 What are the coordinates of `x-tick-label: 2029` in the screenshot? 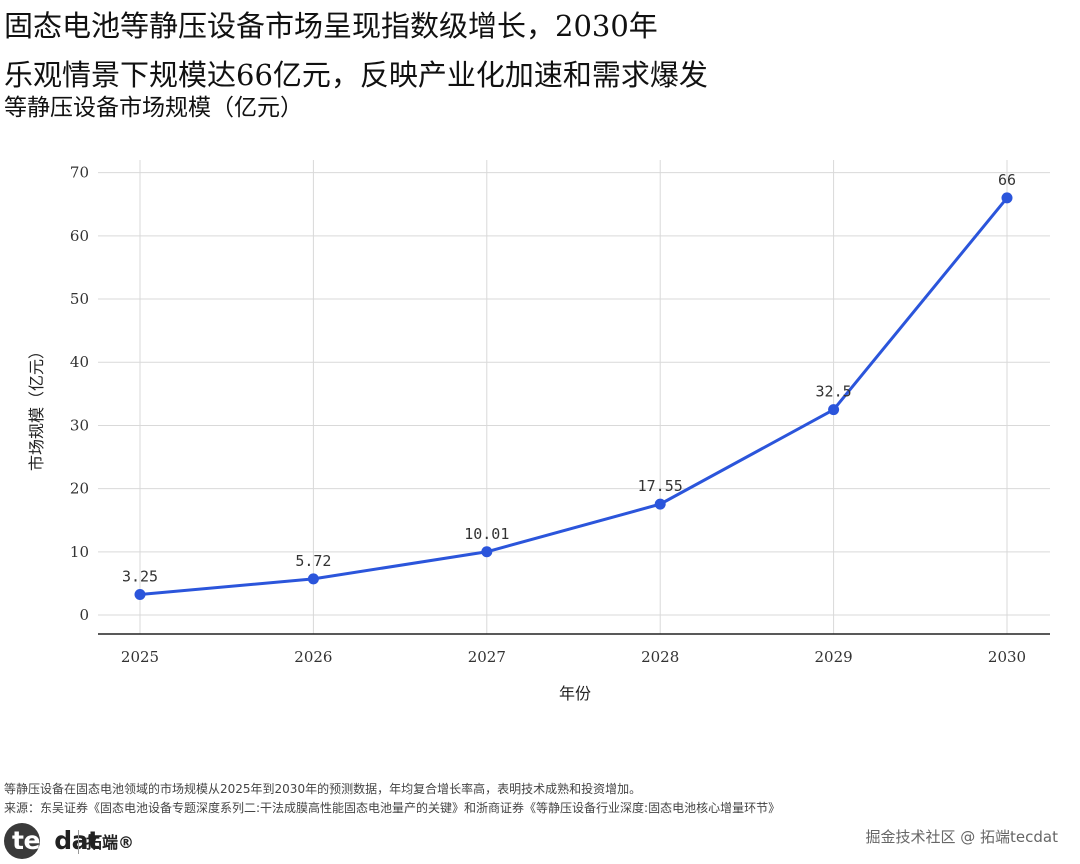 It's located at (834, 657).